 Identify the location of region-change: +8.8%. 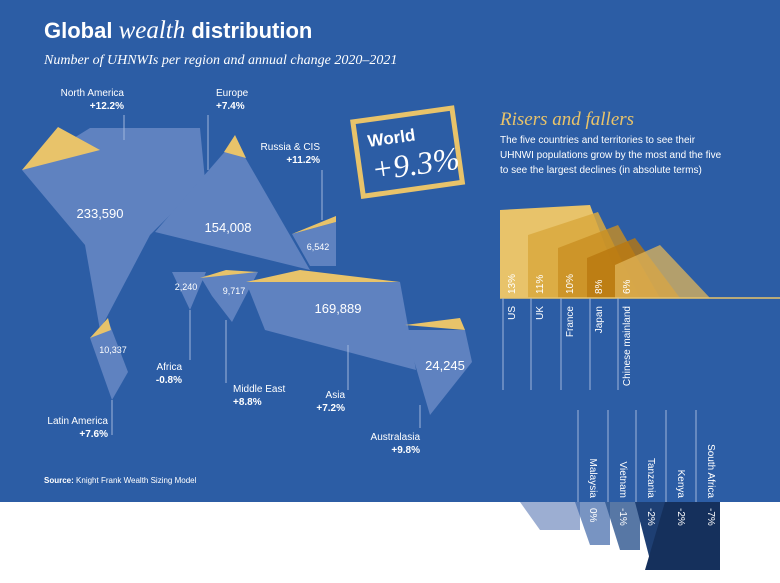
(247, 402).